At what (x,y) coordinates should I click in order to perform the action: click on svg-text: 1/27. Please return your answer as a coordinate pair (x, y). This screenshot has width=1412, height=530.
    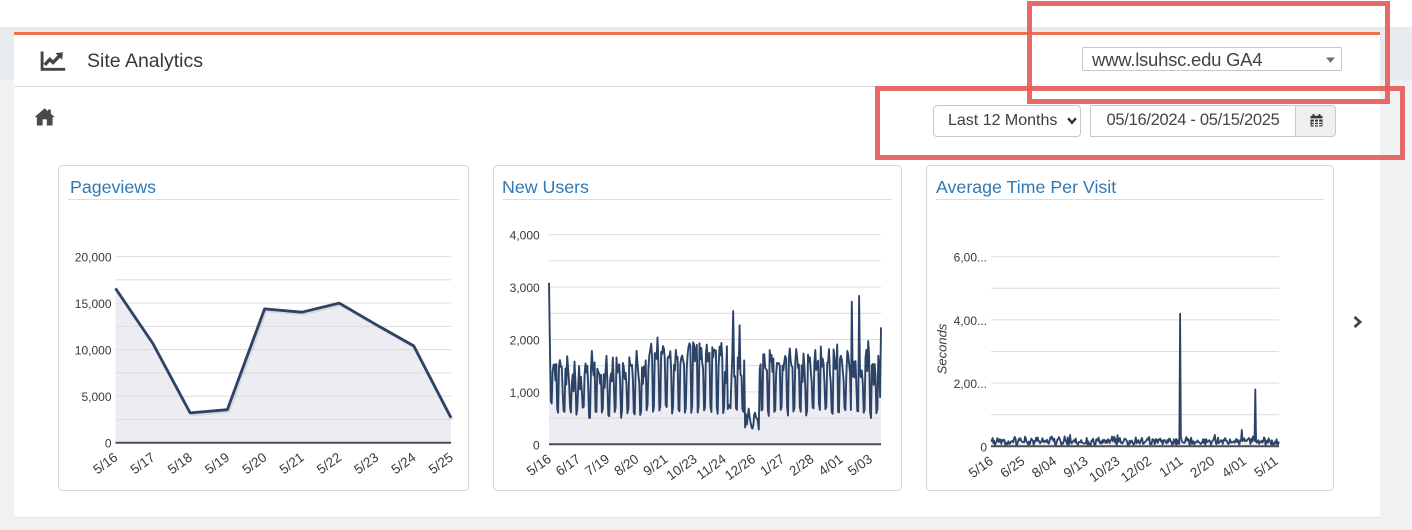
    Looking at the image, I should click on (772, 465).